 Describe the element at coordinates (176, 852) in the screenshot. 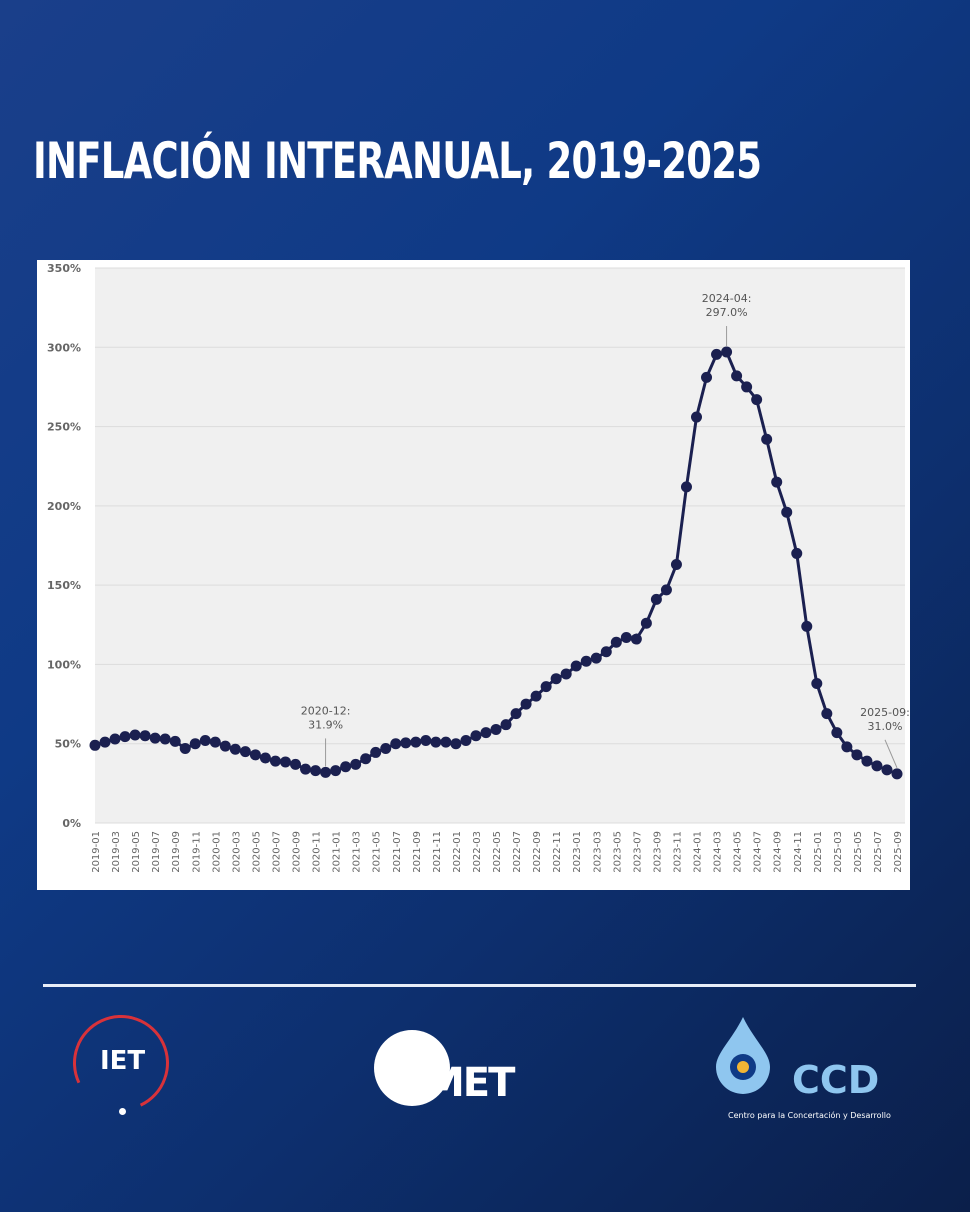

I see `x-tick-label: 2019-09` at that location.